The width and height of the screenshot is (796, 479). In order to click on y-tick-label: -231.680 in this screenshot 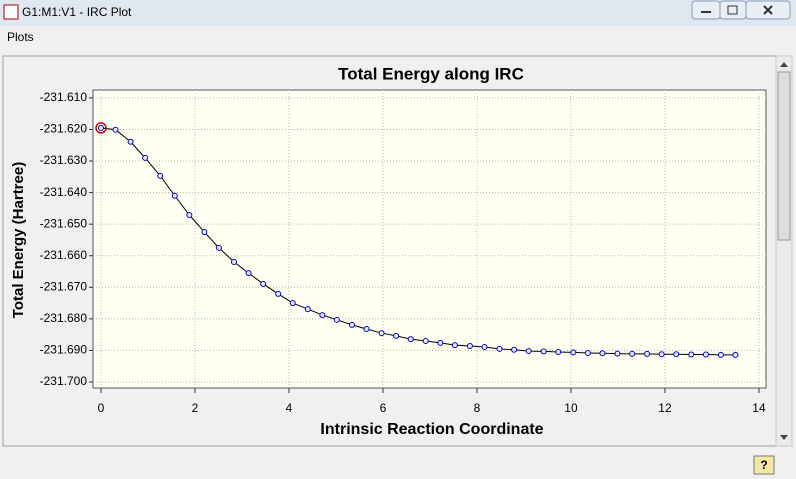, I will do `click(64, 318)`.